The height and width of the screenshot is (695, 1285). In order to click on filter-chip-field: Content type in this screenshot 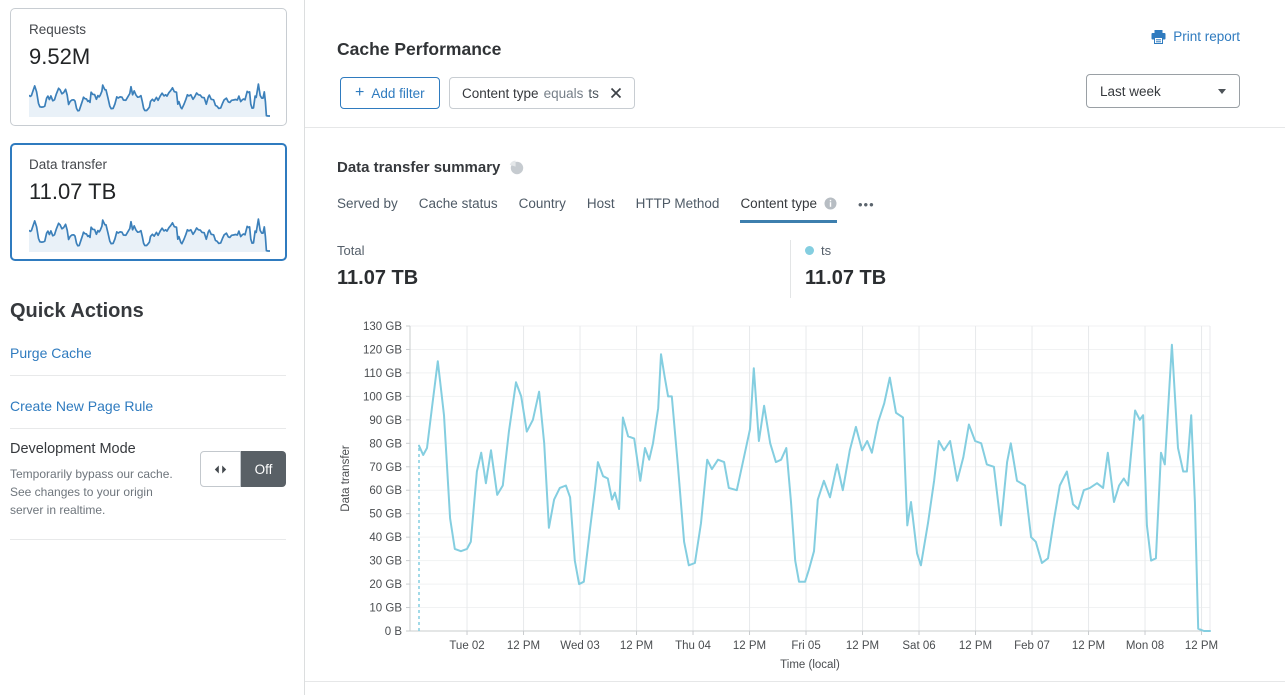, I will do `click(500, 93)`.